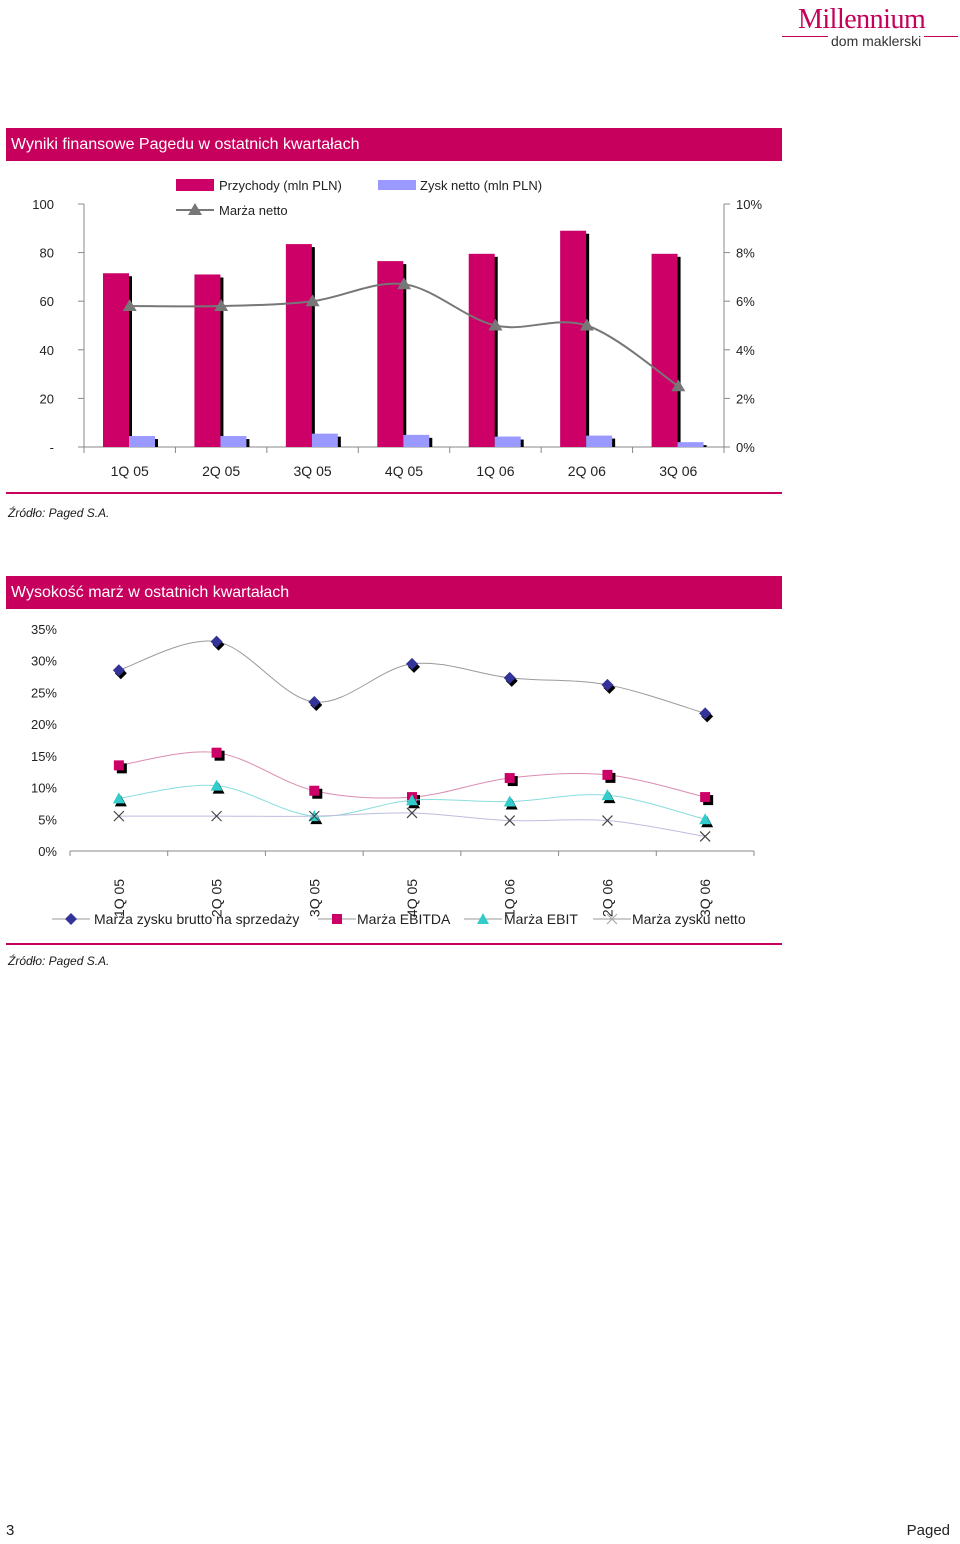 This screenshot has height=1544, width=960. What do you see at coordinates (47, 819) in the screenshot?
I see `y-tick-label: 5%` at bounding box center [47, 819].